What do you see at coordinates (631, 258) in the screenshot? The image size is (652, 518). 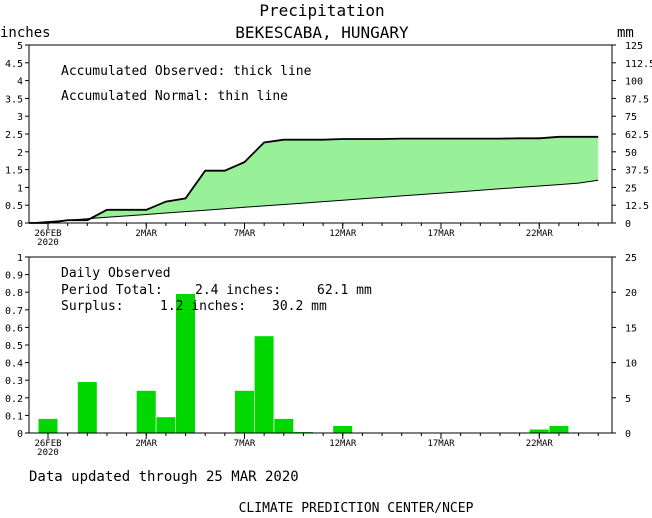 I see `bottom-right-tick-label: 25` at bounding box center [631, 258].